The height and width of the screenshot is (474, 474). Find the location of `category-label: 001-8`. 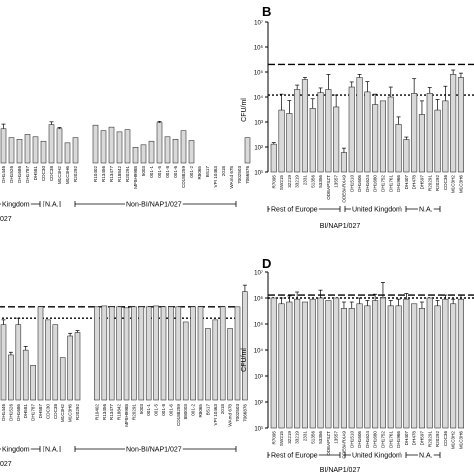

category-label: 001-8 is located at coordinates (167, 172).